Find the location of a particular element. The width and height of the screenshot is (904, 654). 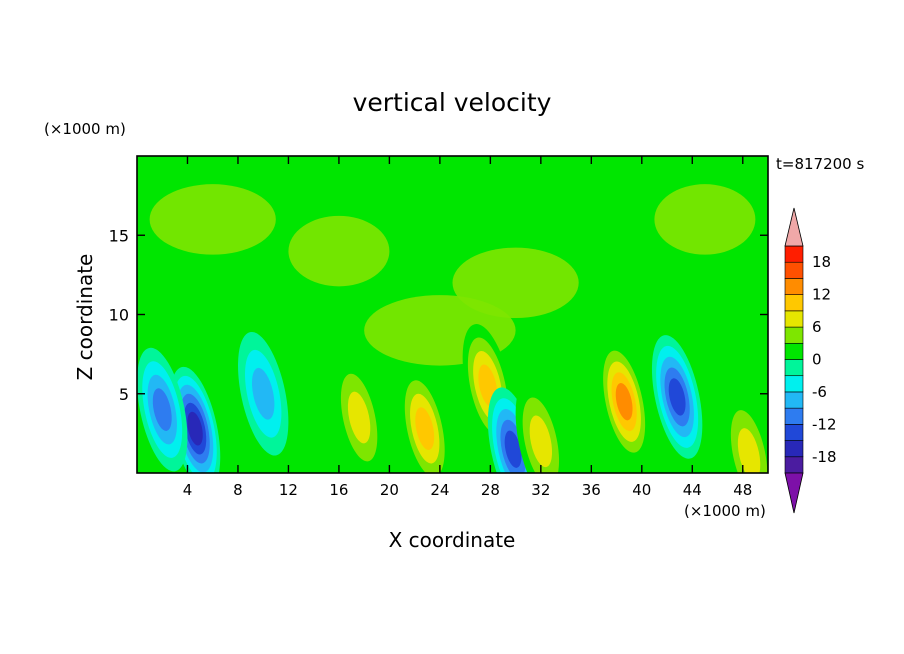

colorbar-tick-label: 0 is located at coordinates (817, 360).